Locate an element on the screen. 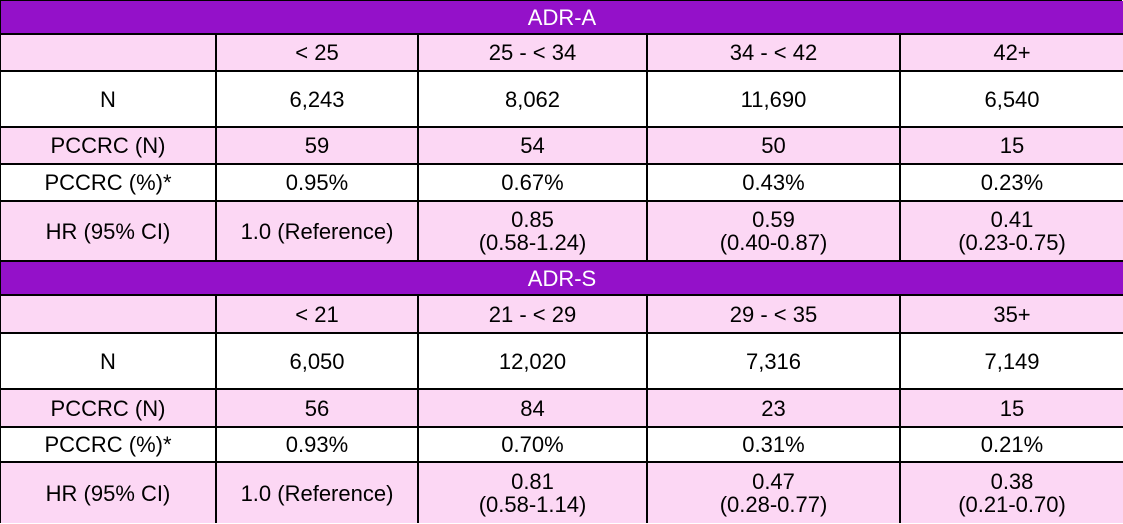 The width and height of the screenshot is (1123, 524). cell: 7,149 is located at coordinates (1012, 362).